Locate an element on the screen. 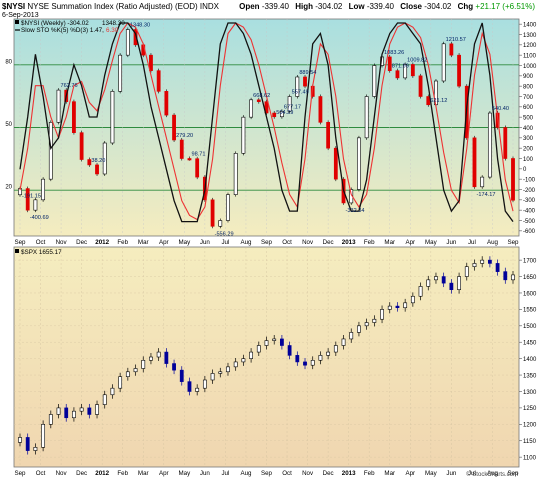  nysi-value-annotation: 762.76 is located at coordinates (69, 86).